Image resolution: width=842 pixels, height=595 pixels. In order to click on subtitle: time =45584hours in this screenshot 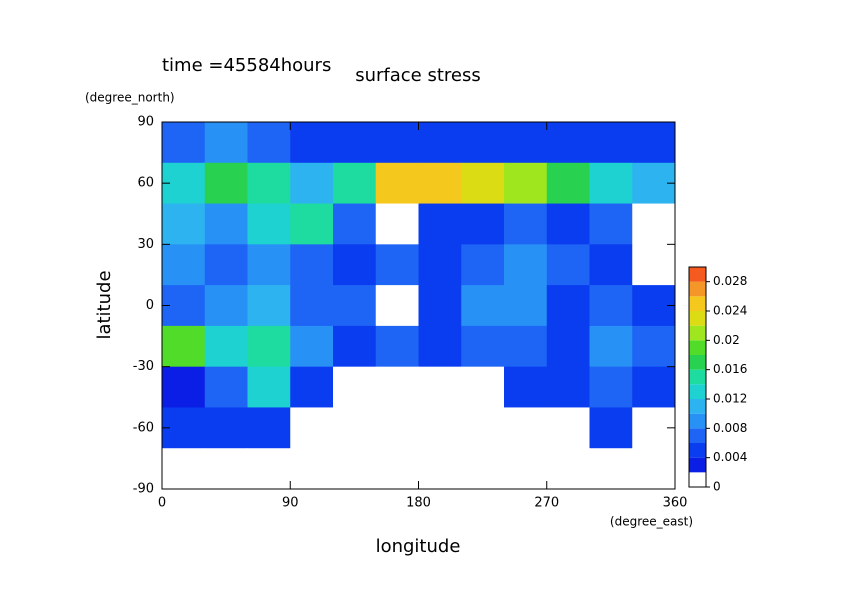, I will do `click(246, 65)`.